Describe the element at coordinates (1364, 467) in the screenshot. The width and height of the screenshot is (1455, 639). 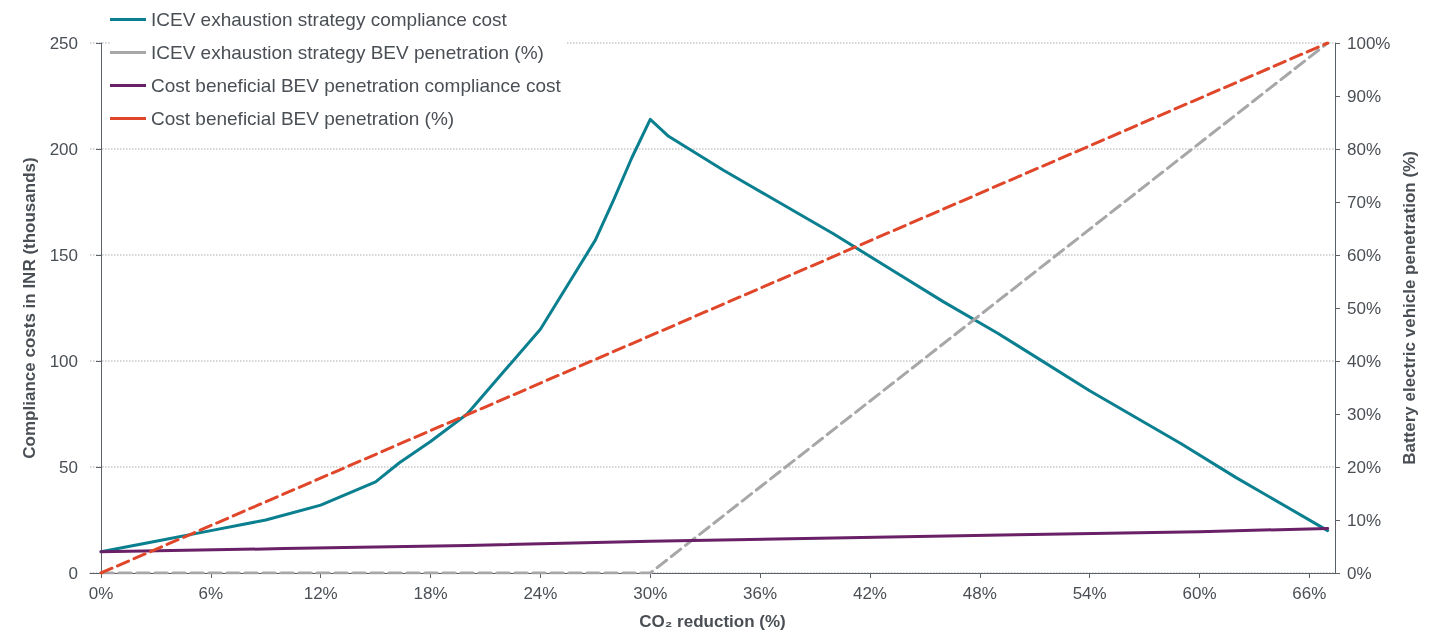
I see `y2-tick-label: 20%` at that location.